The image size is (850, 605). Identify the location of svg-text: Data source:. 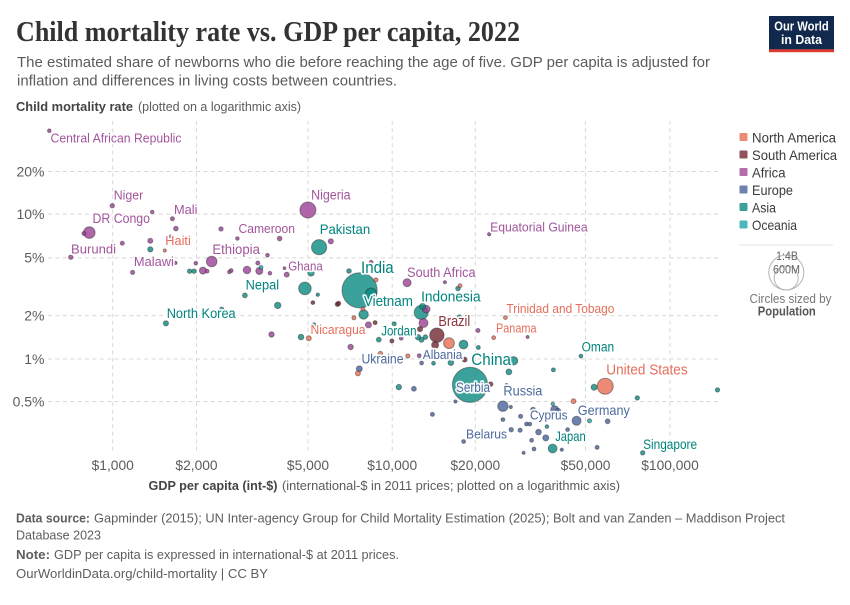
(53, 518).